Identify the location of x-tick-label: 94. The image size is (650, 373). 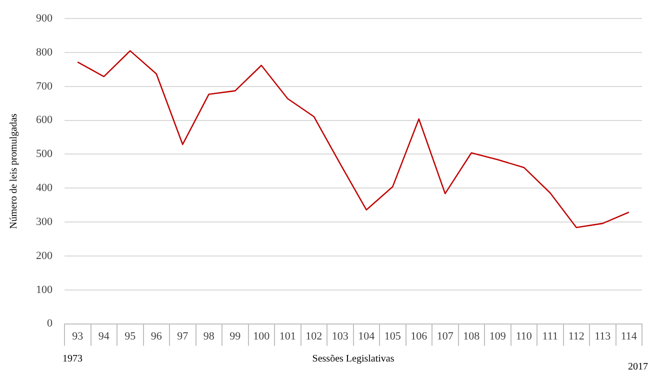
(104, 336).